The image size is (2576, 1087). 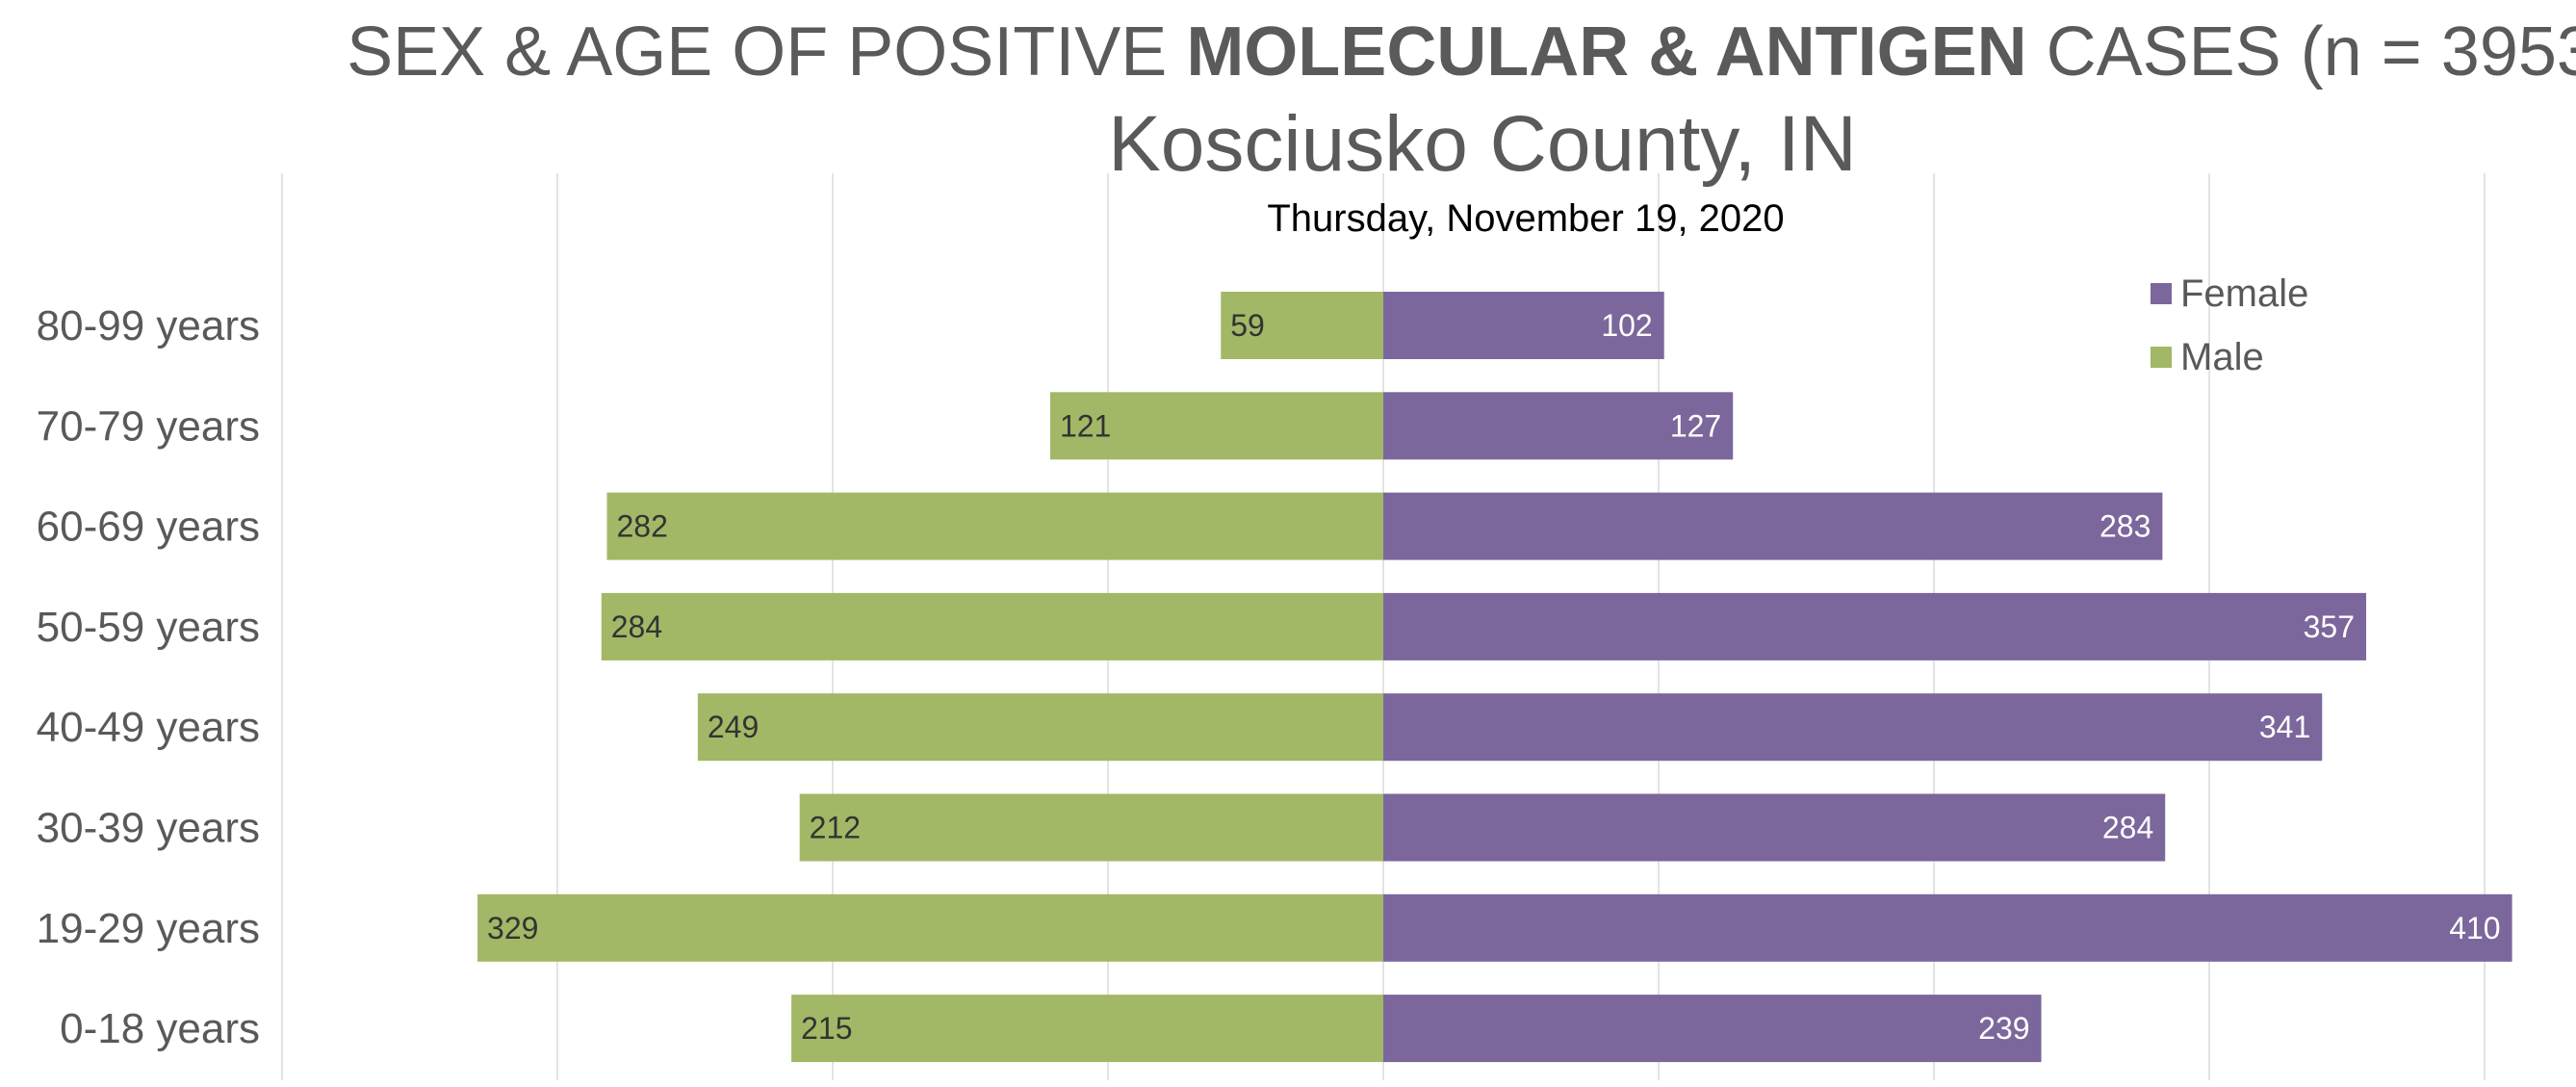 What do you see at coordinates (2127, 828) in the screenshot?
I see `data-label-female: 284` at bounding box center [2127, 828].